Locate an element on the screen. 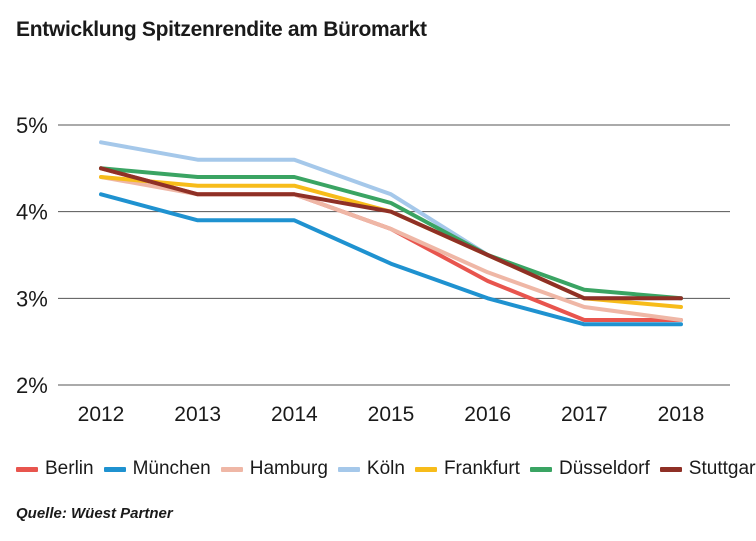 The image size is (756, 541). legend-item: Stuttgart is located at coordinates (707, 469).